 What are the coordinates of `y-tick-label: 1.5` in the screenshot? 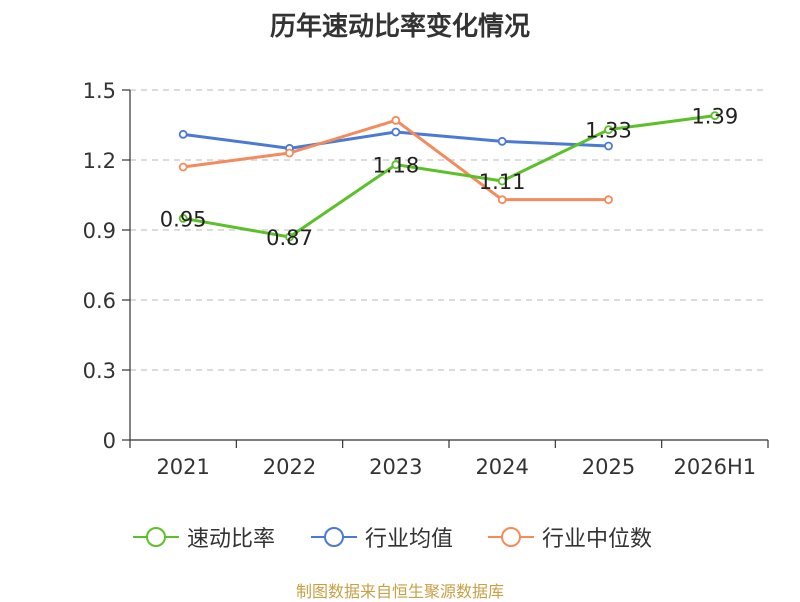 It's located at (99, 91).